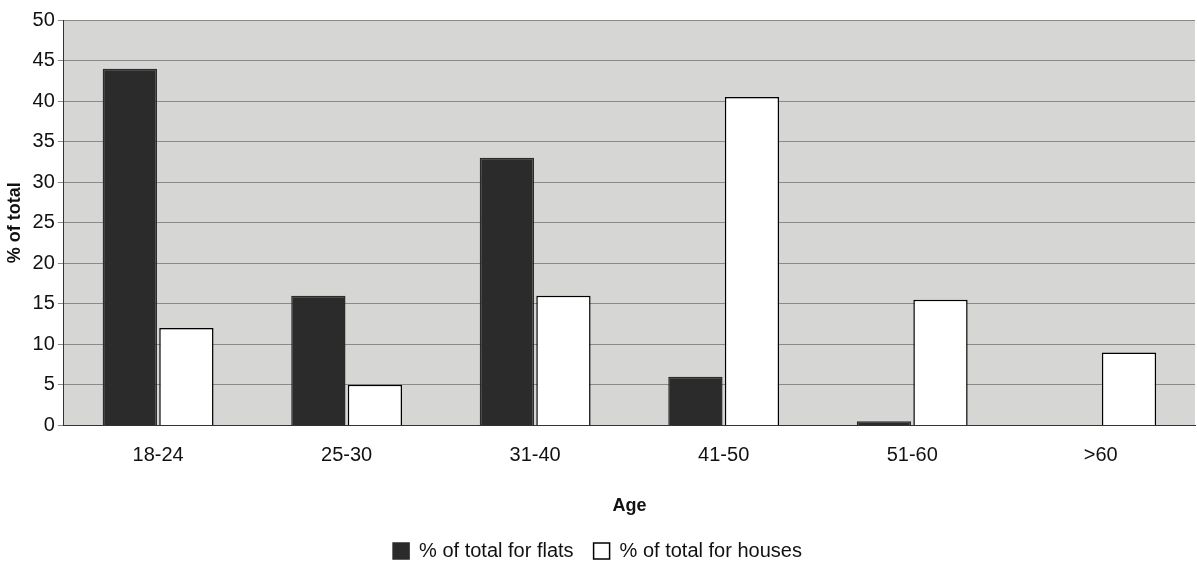 Image resolution: width=1197 pixels, height=571 pixels. Describe the element at coordinates (43, 342) in the screenshot. I see `y-tick-label: 10` at that location.